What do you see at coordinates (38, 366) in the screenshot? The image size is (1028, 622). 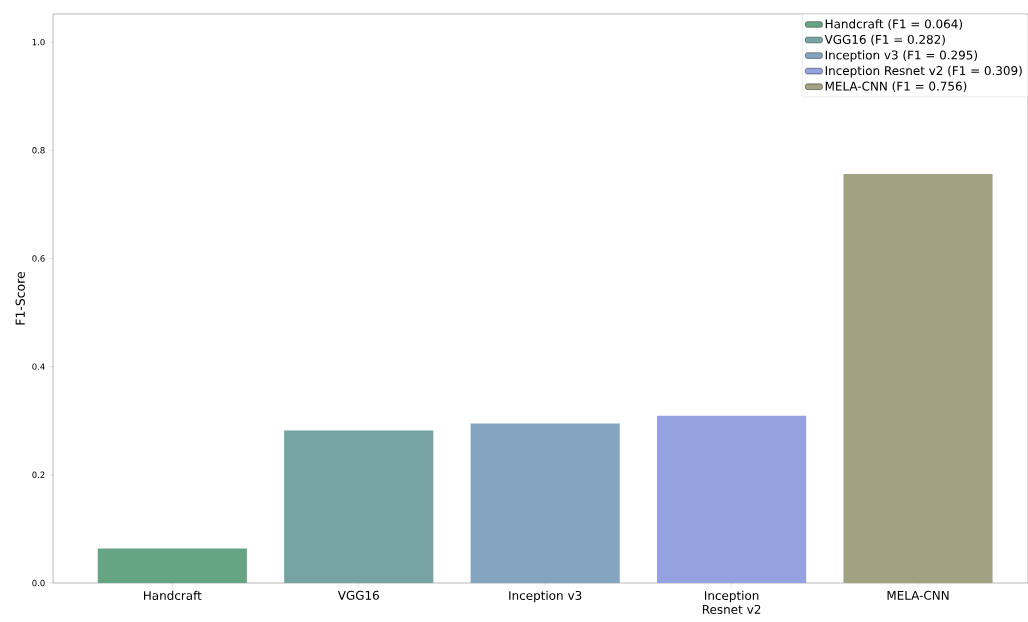 I see `y-tick-label: 0.4` at bounding box center [38, 366].